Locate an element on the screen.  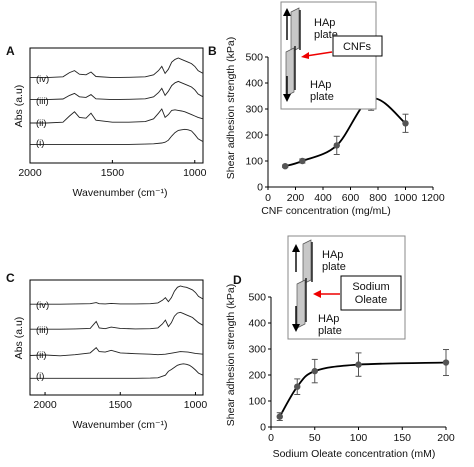
panel-a-ylabel: Abs (a.u) is located at coordinates (19, 106).